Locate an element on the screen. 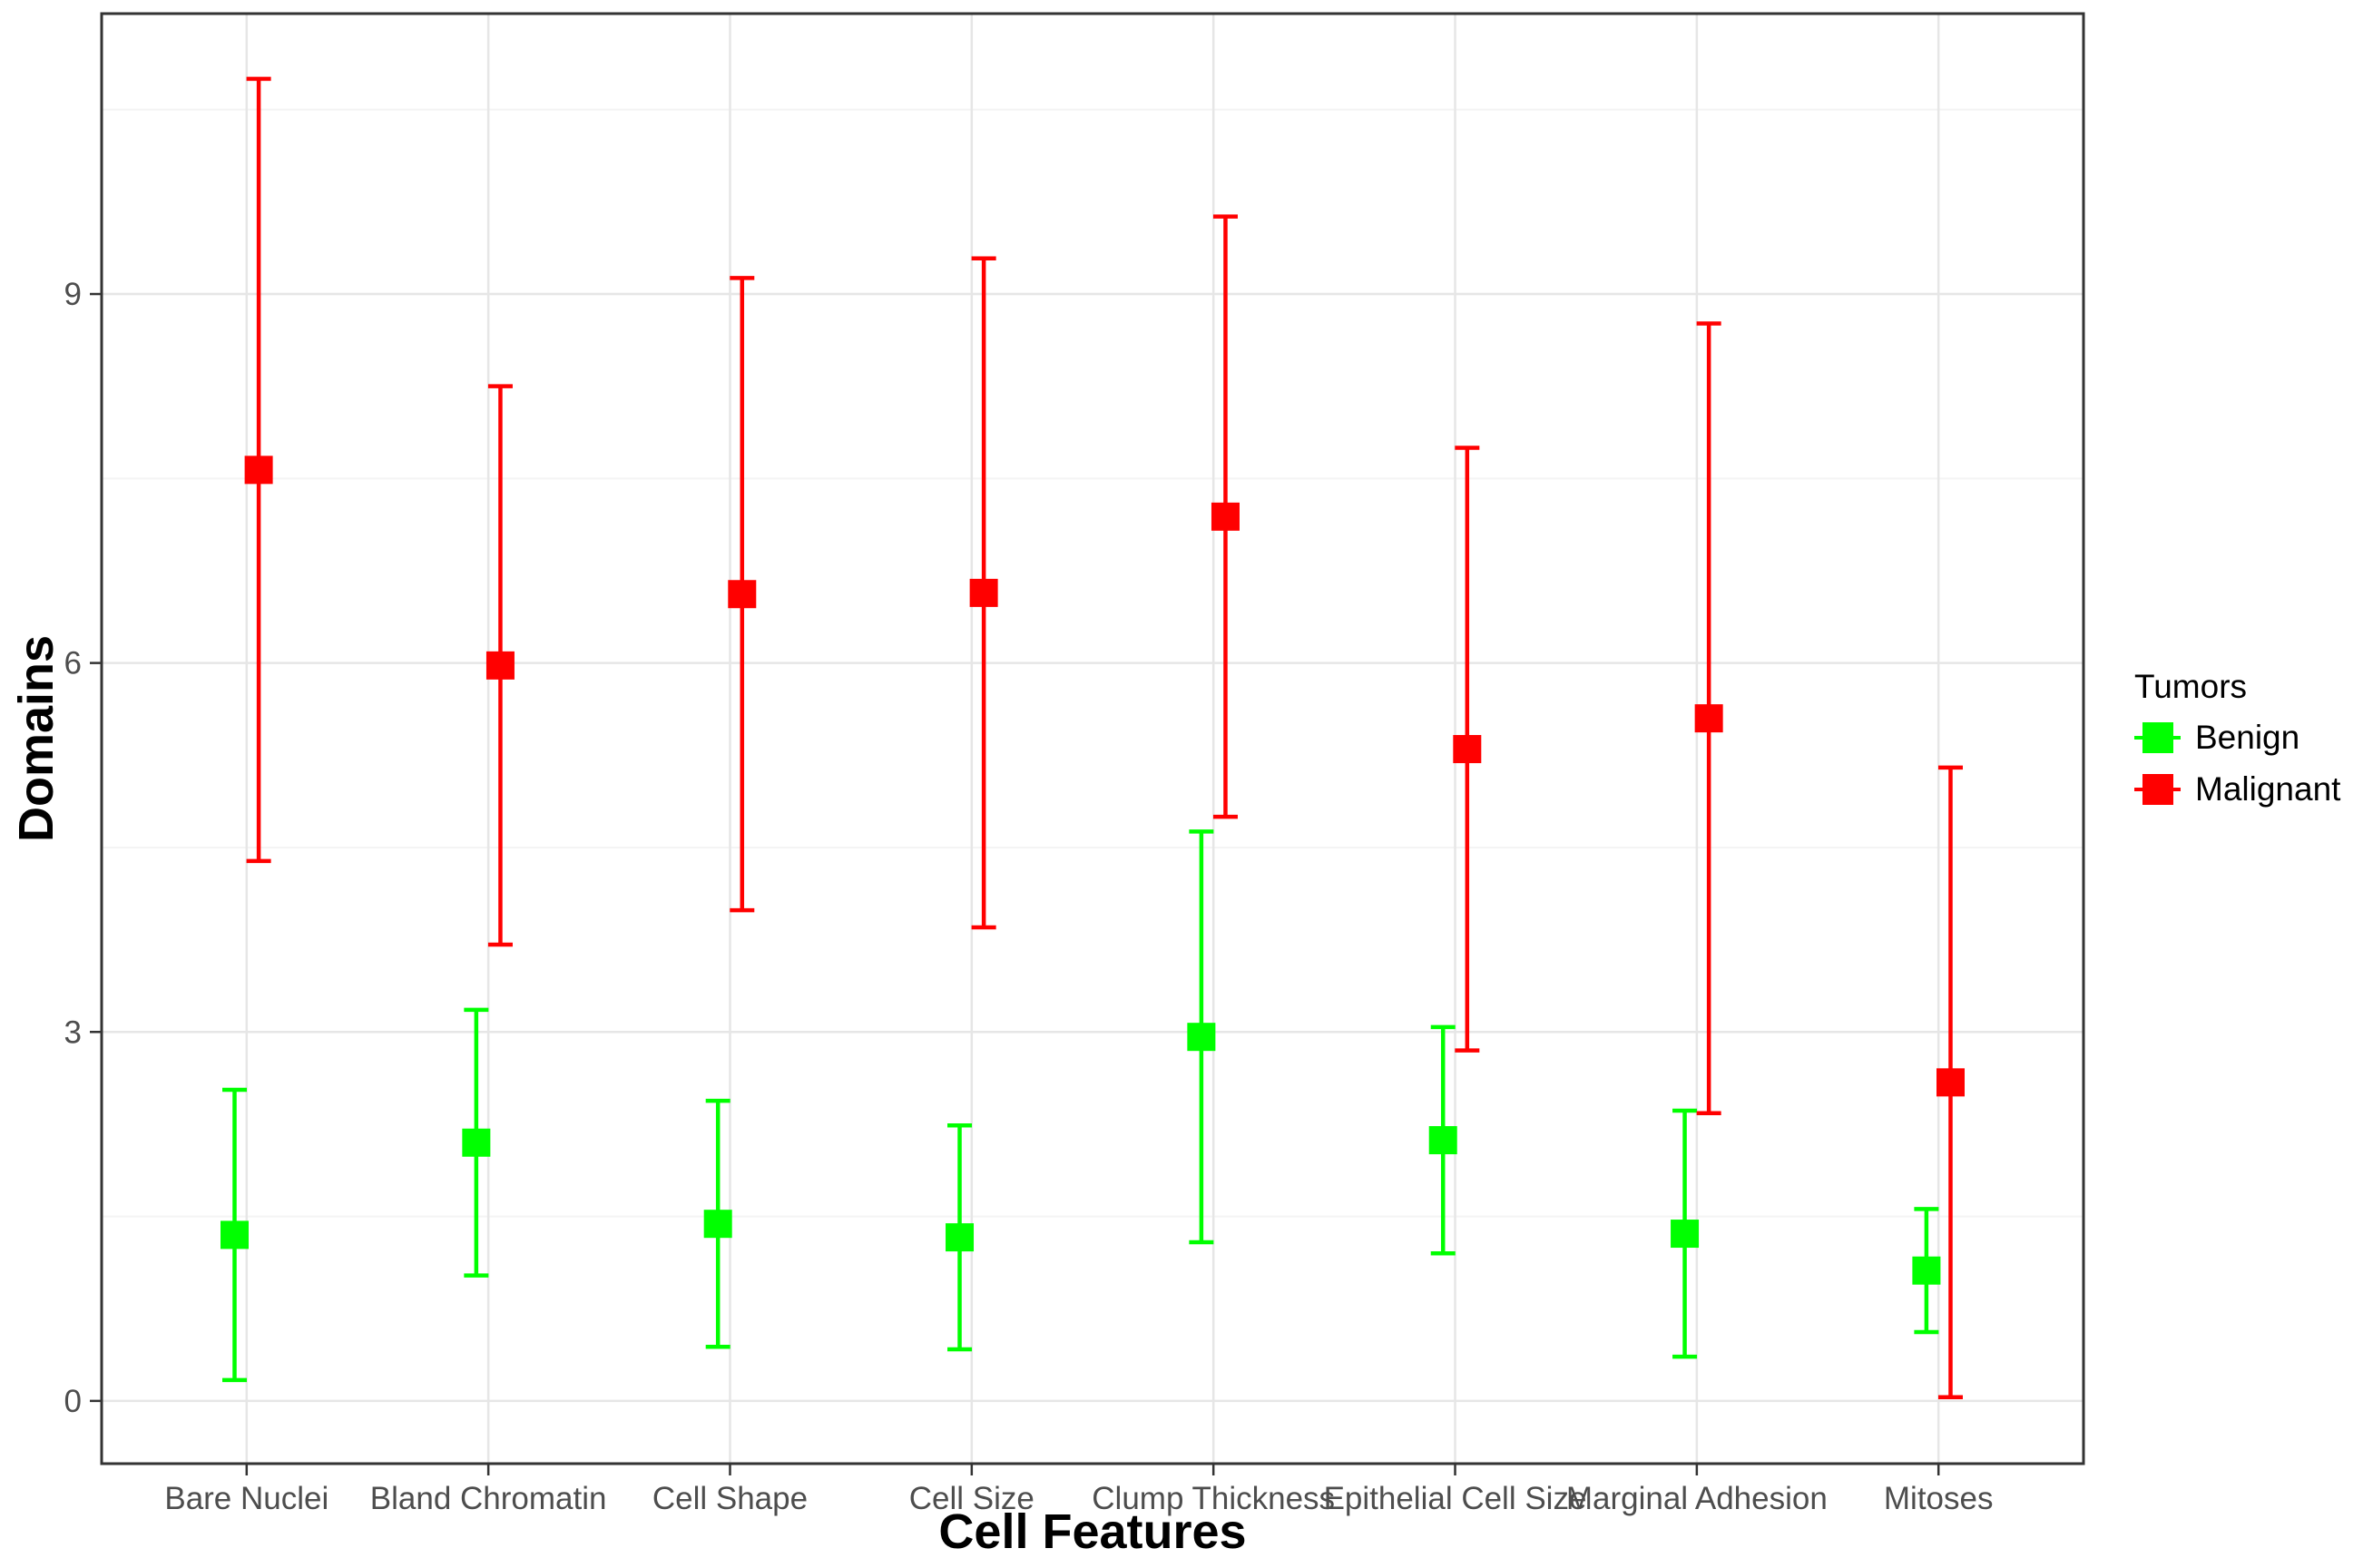 The image size is (2363, 1568). point-benign-bland-chromatin is located at coordinates (476, 1142).